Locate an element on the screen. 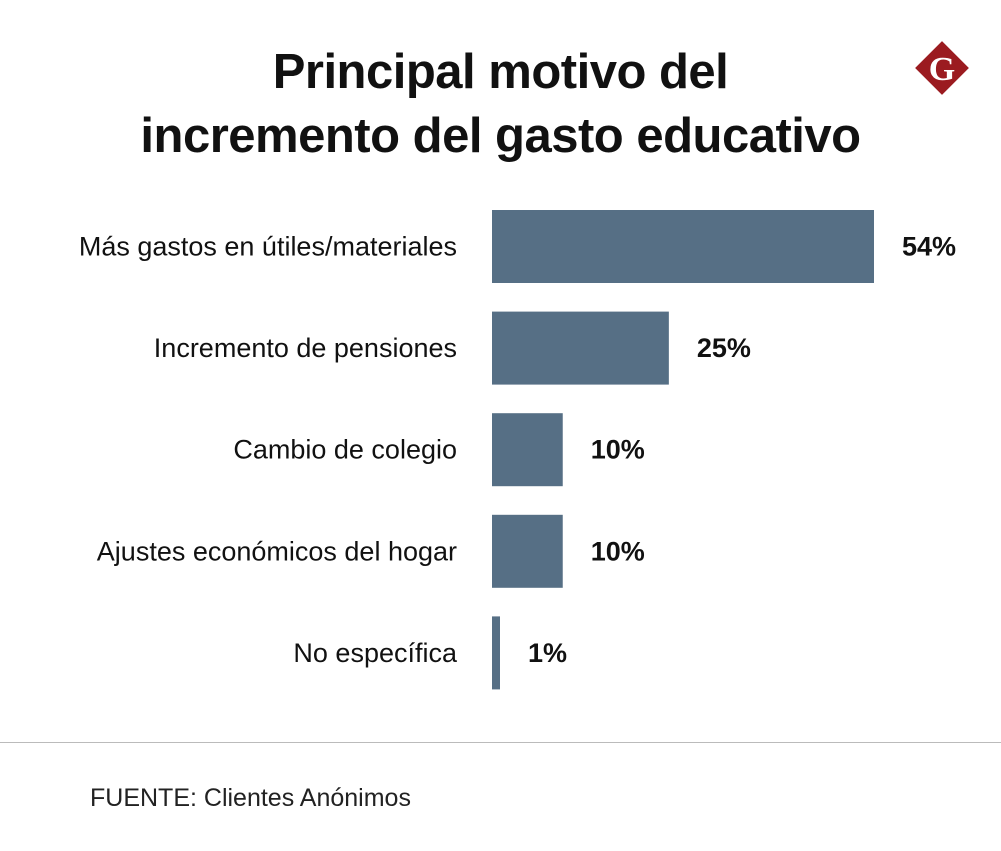  title-line-2: incremento del gasto educativo is located at coordinates (500, 136).